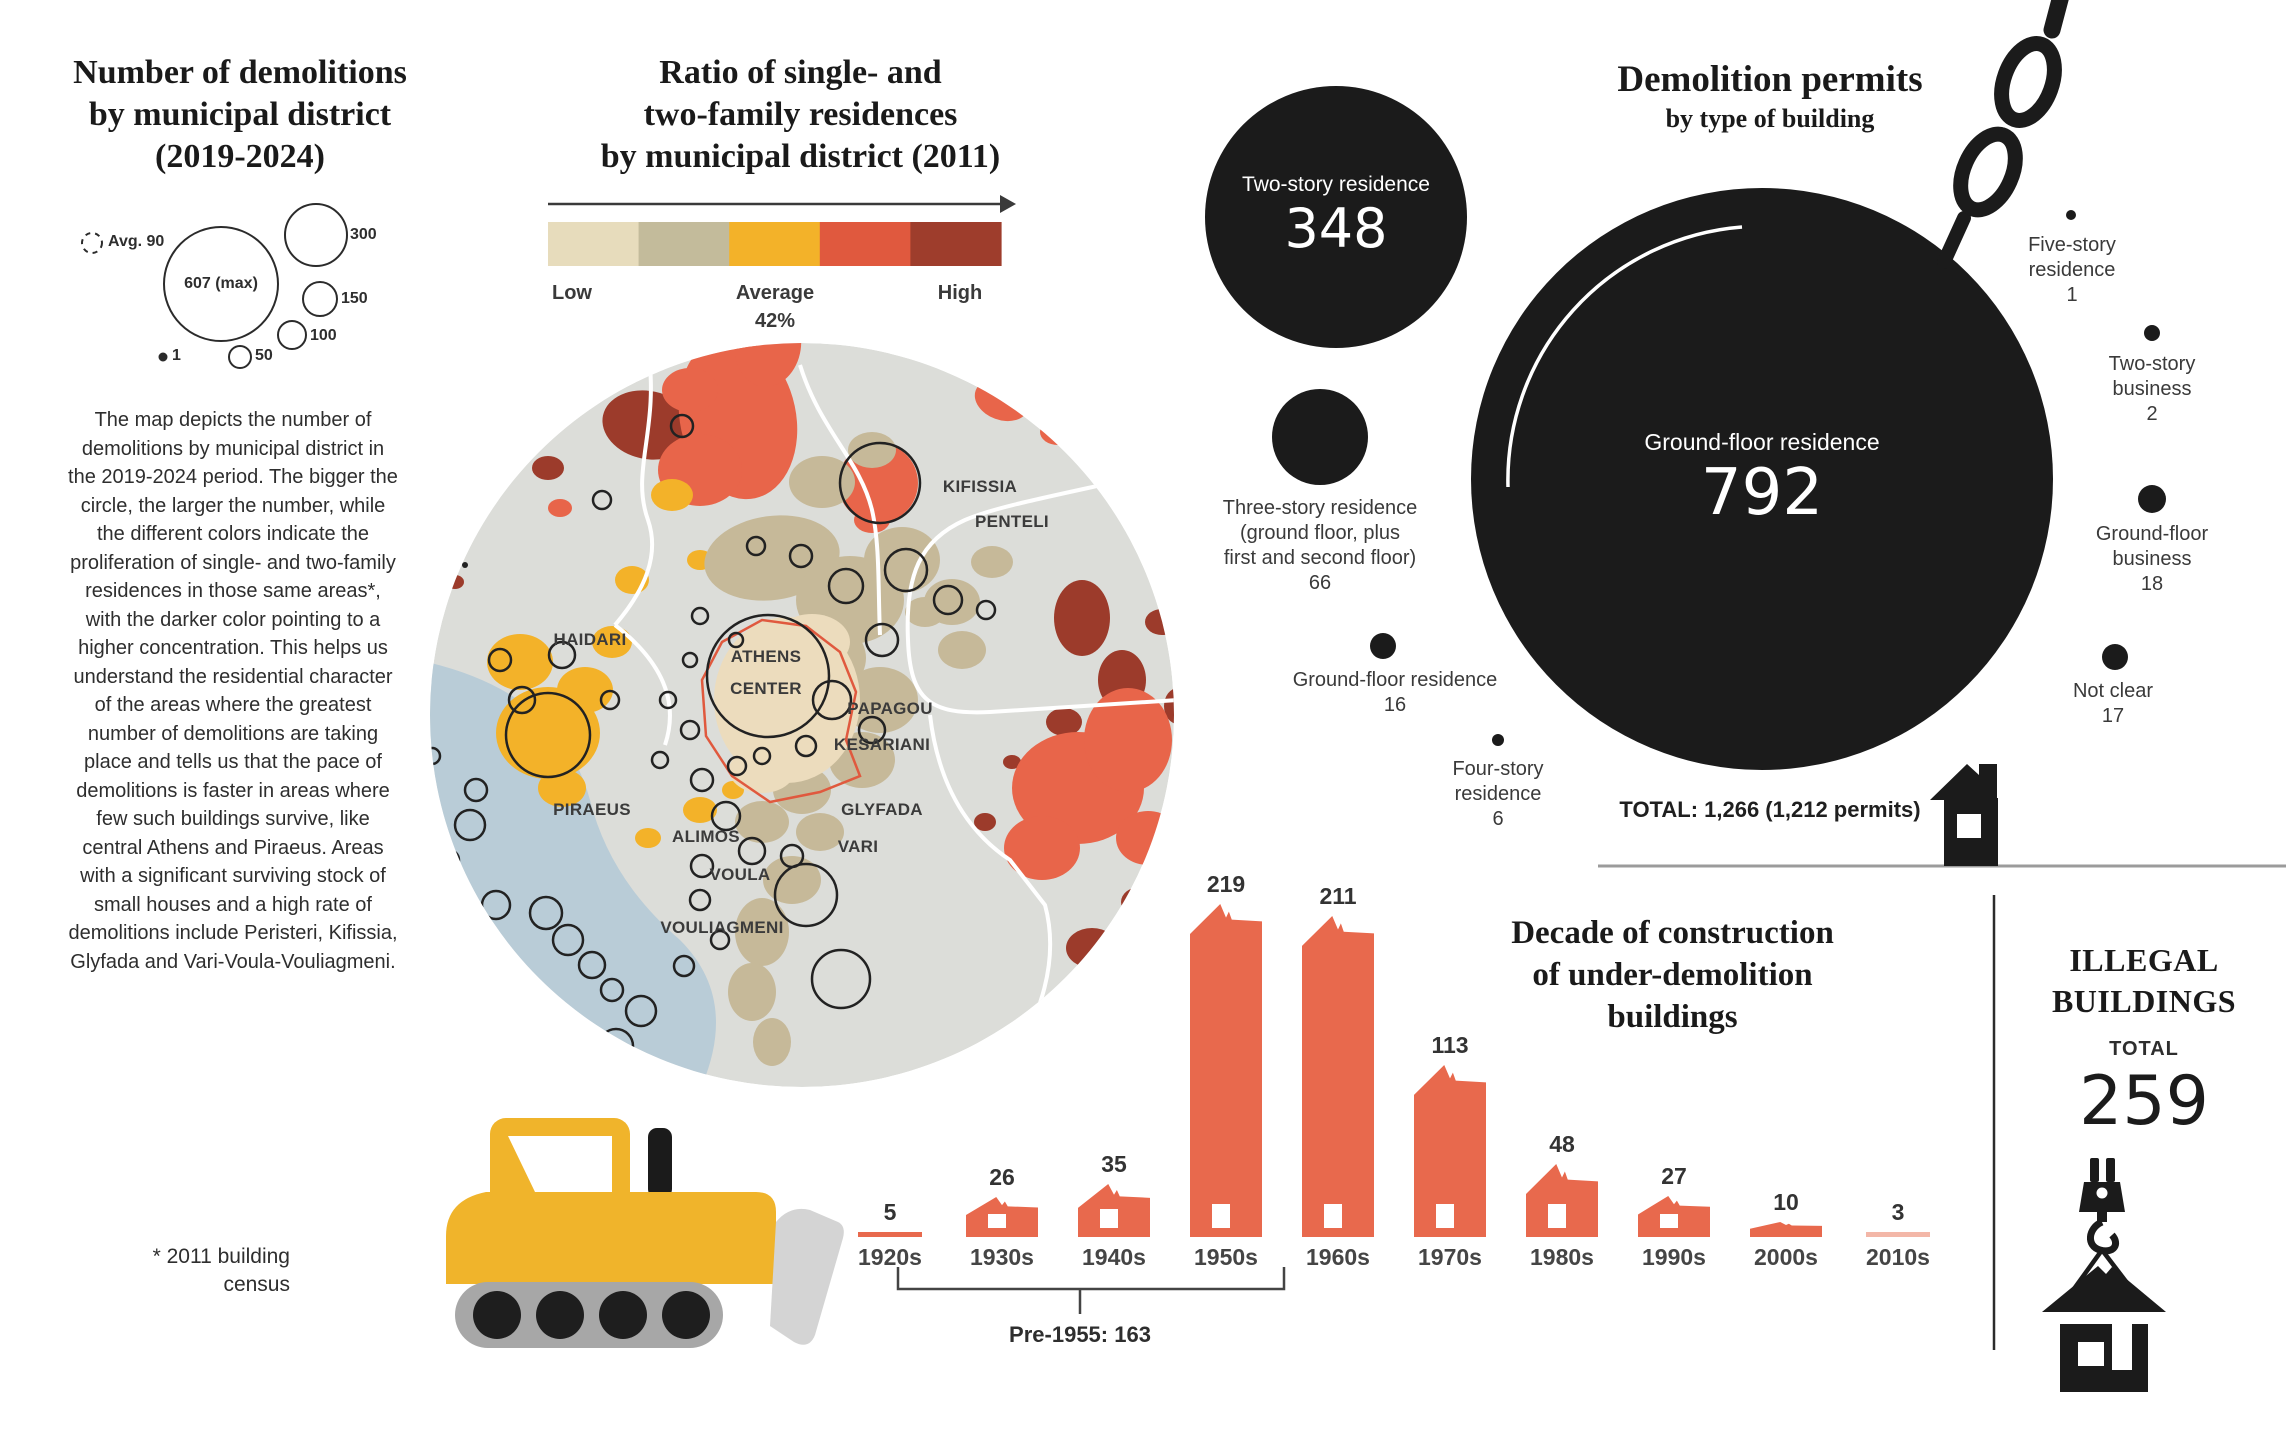  What do you see at coordinates (1770, 809) in the screenshot?
I see `permits-total: TOTAL: 1,266 (1,212 permits)` at bounding box center [1770, 809].